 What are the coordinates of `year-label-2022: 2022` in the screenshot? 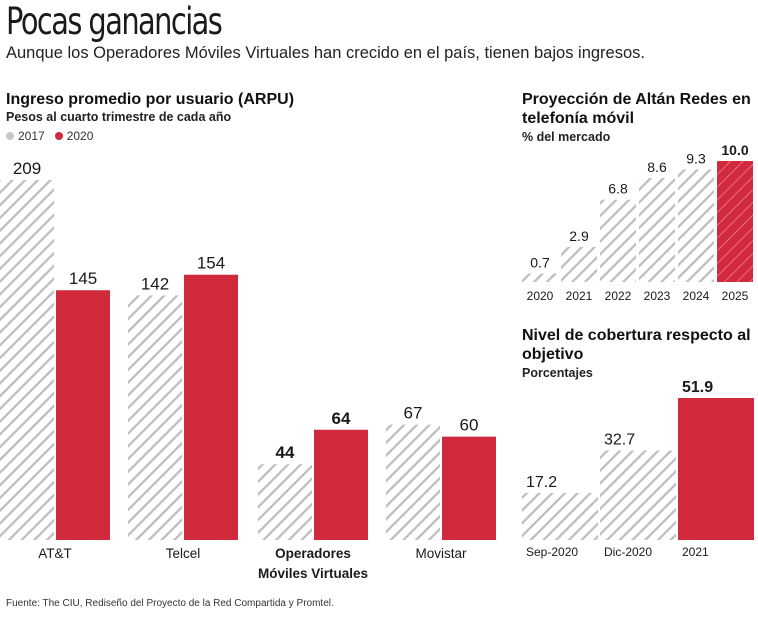 It's located at (618, 296).